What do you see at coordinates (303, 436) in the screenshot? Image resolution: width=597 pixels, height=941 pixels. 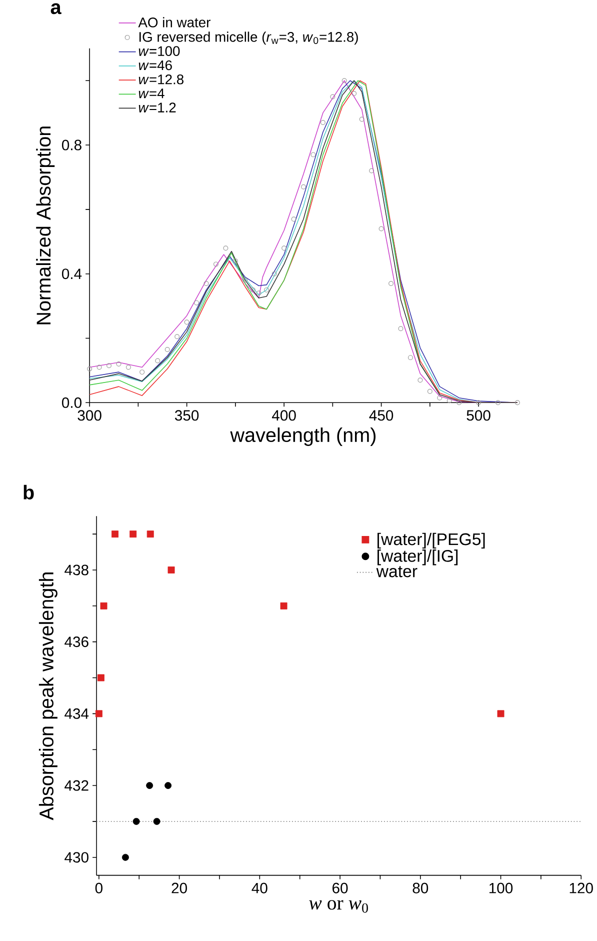 I see `x-axis-title: wavelength (nm)` at bounding box center [303, 436].